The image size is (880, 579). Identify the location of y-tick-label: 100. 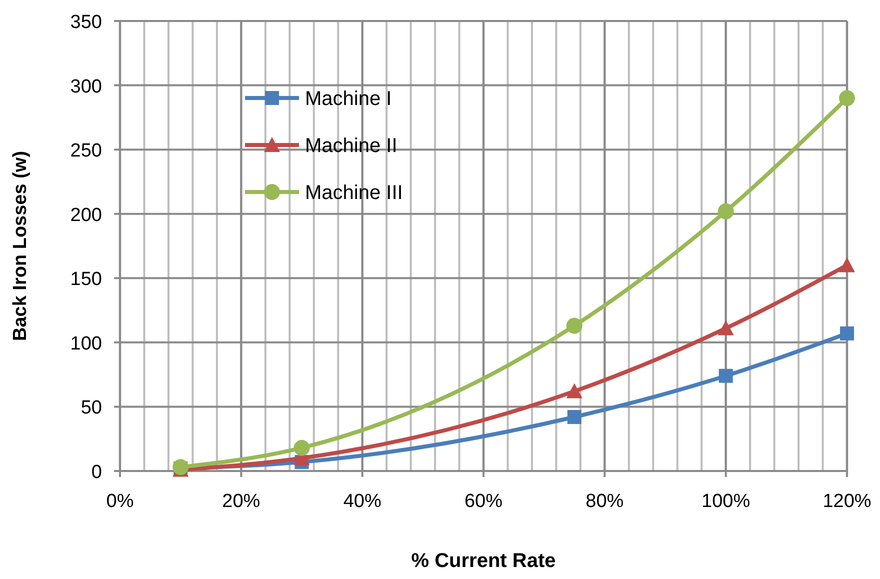
(86, 343).